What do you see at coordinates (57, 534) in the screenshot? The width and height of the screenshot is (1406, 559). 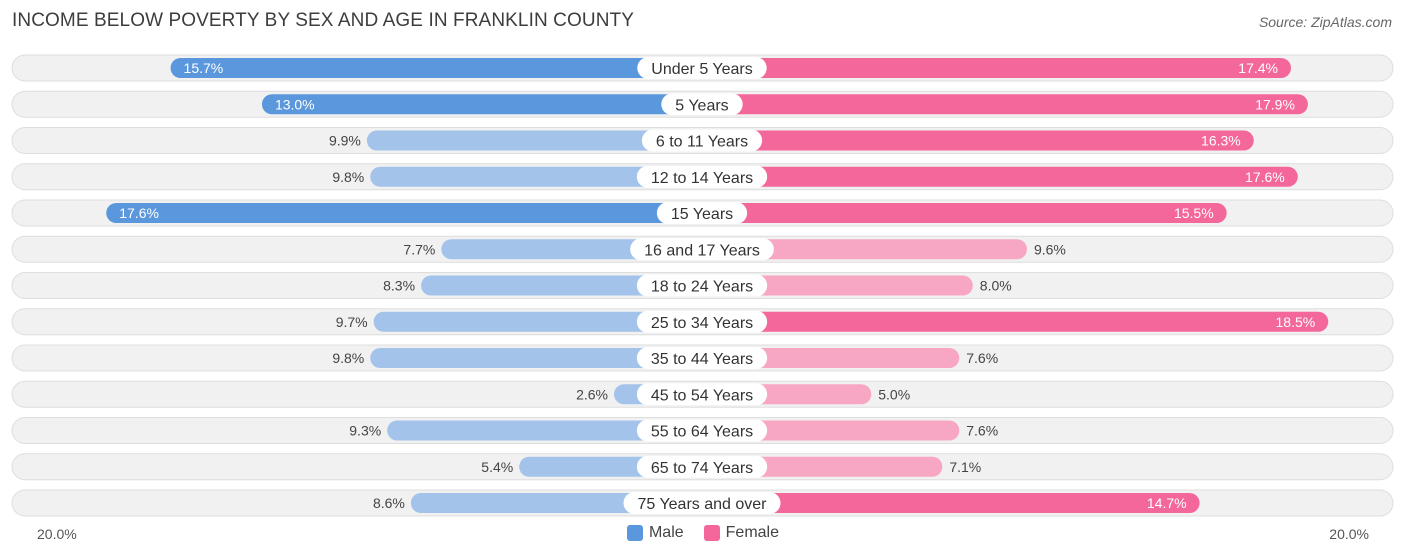 I see `axis-left-label: 20.0%` at bounding box center [57, 534].